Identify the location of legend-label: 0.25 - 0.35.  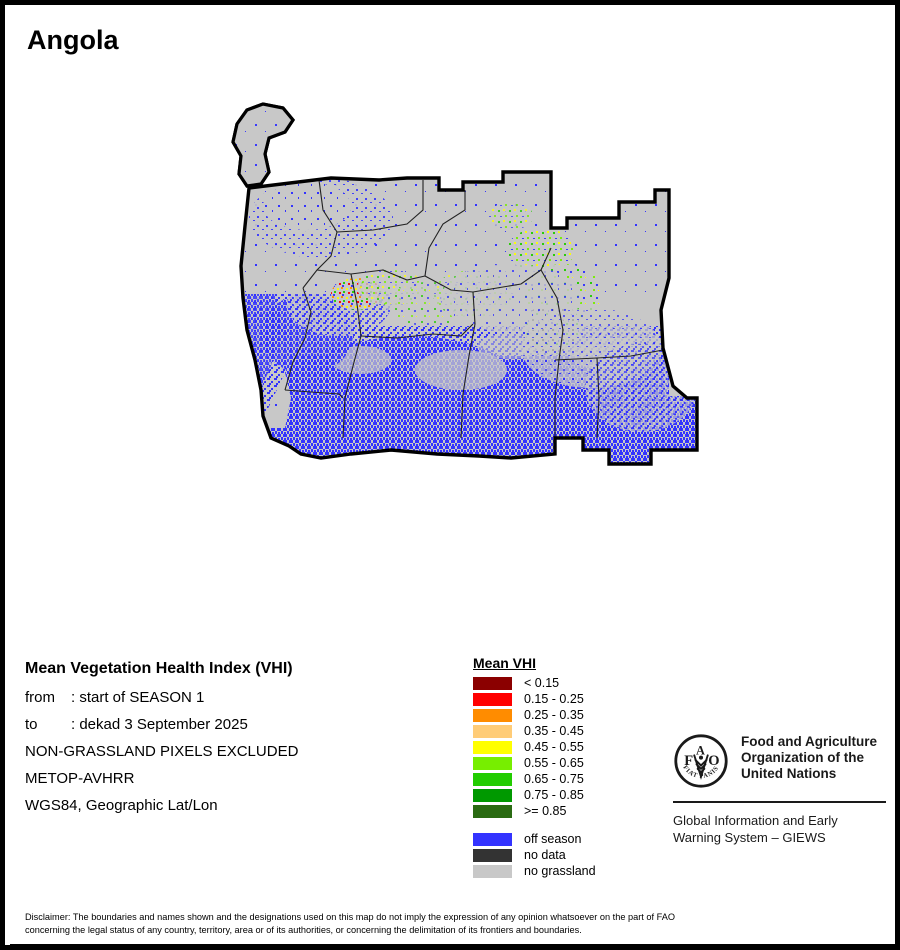
(554, 715).